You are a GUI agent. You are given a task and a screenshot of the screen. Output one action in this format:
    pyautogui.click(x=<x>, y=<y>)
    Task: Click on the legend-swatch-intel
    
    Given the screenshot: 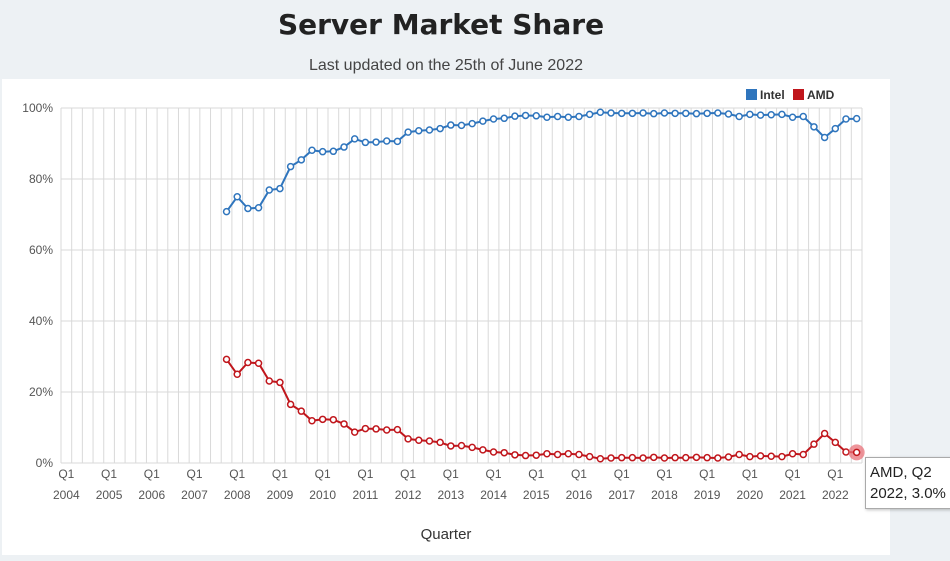 What is the action you would take?
    pyautogui.click(x=751, y=94)
    